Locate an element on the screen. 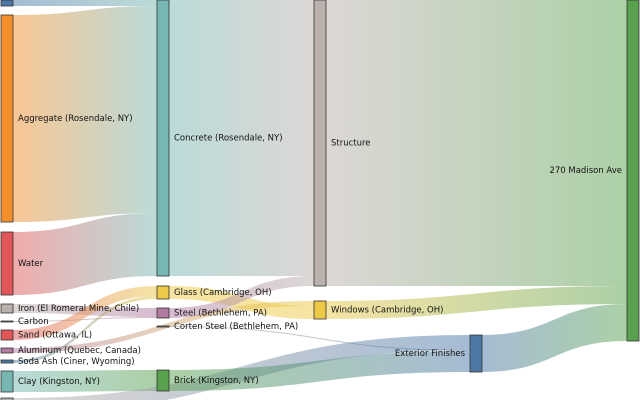  node-label: Windows (Cambridge, OH) is located at coordinates (387, 311).